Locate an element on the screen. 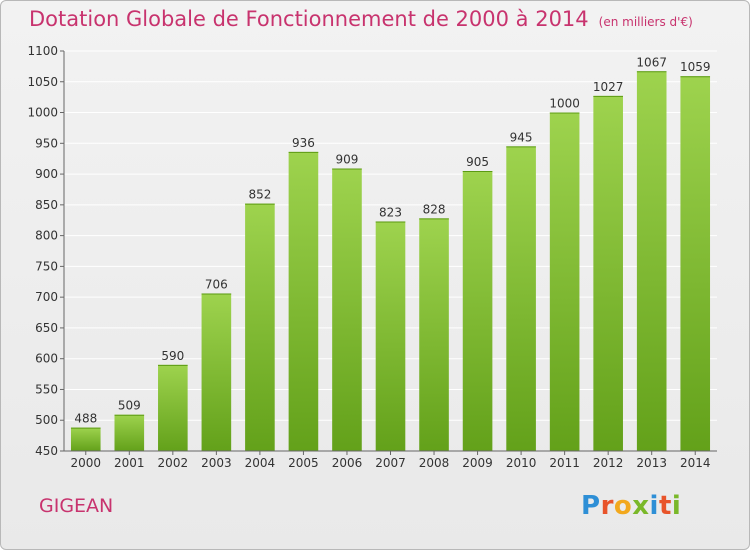 This screenshot has height=550, width=750. x-tick-label-2012: 2012 is located at coordinates (608, 463).